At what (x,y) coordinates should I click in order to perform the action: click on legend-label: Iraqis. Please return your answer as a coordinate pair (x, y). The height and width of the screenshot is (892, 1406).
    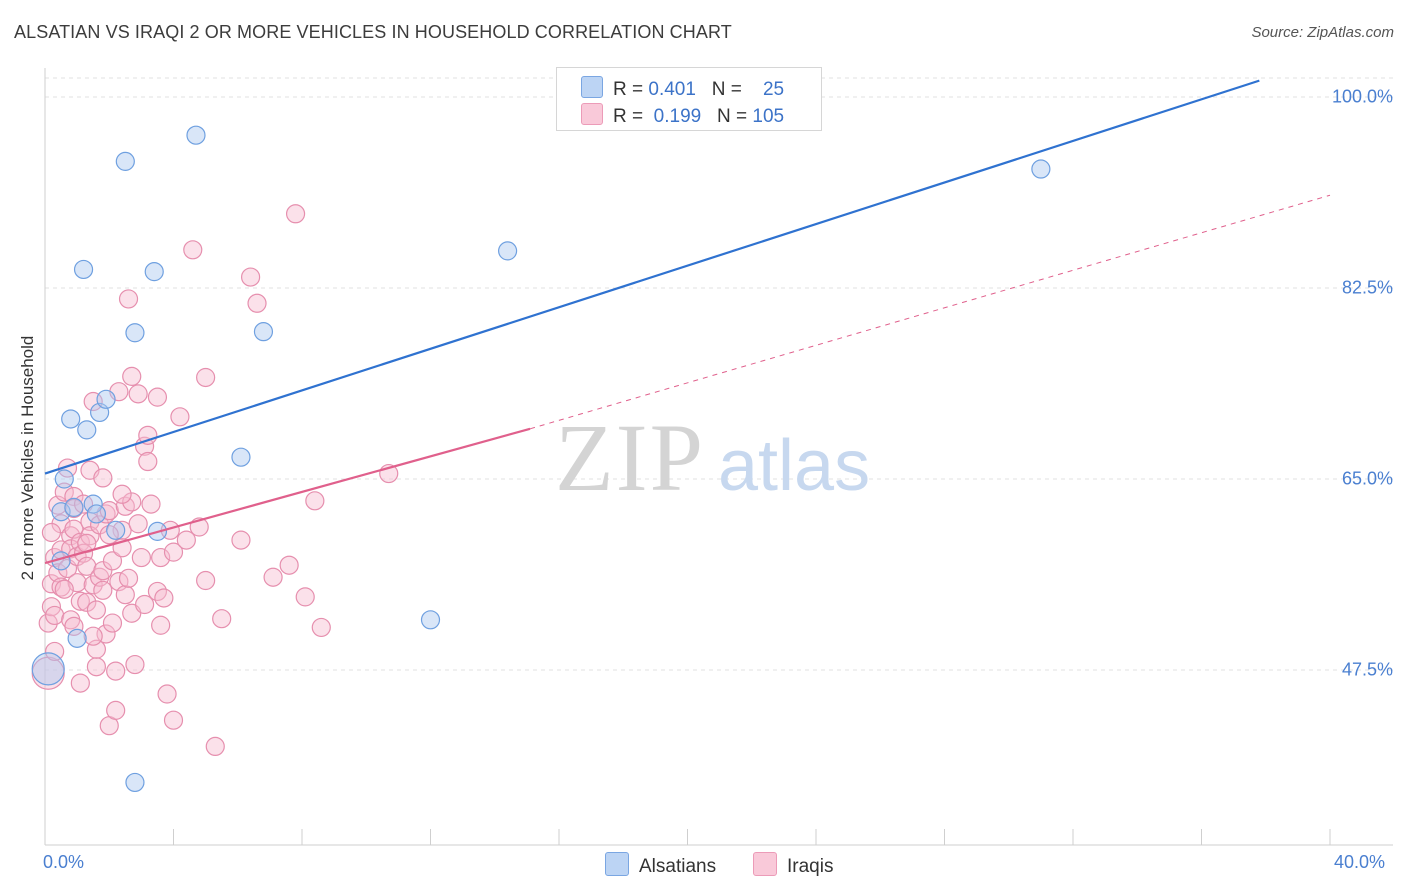
    Looking at the image, I should click on (810, 866).